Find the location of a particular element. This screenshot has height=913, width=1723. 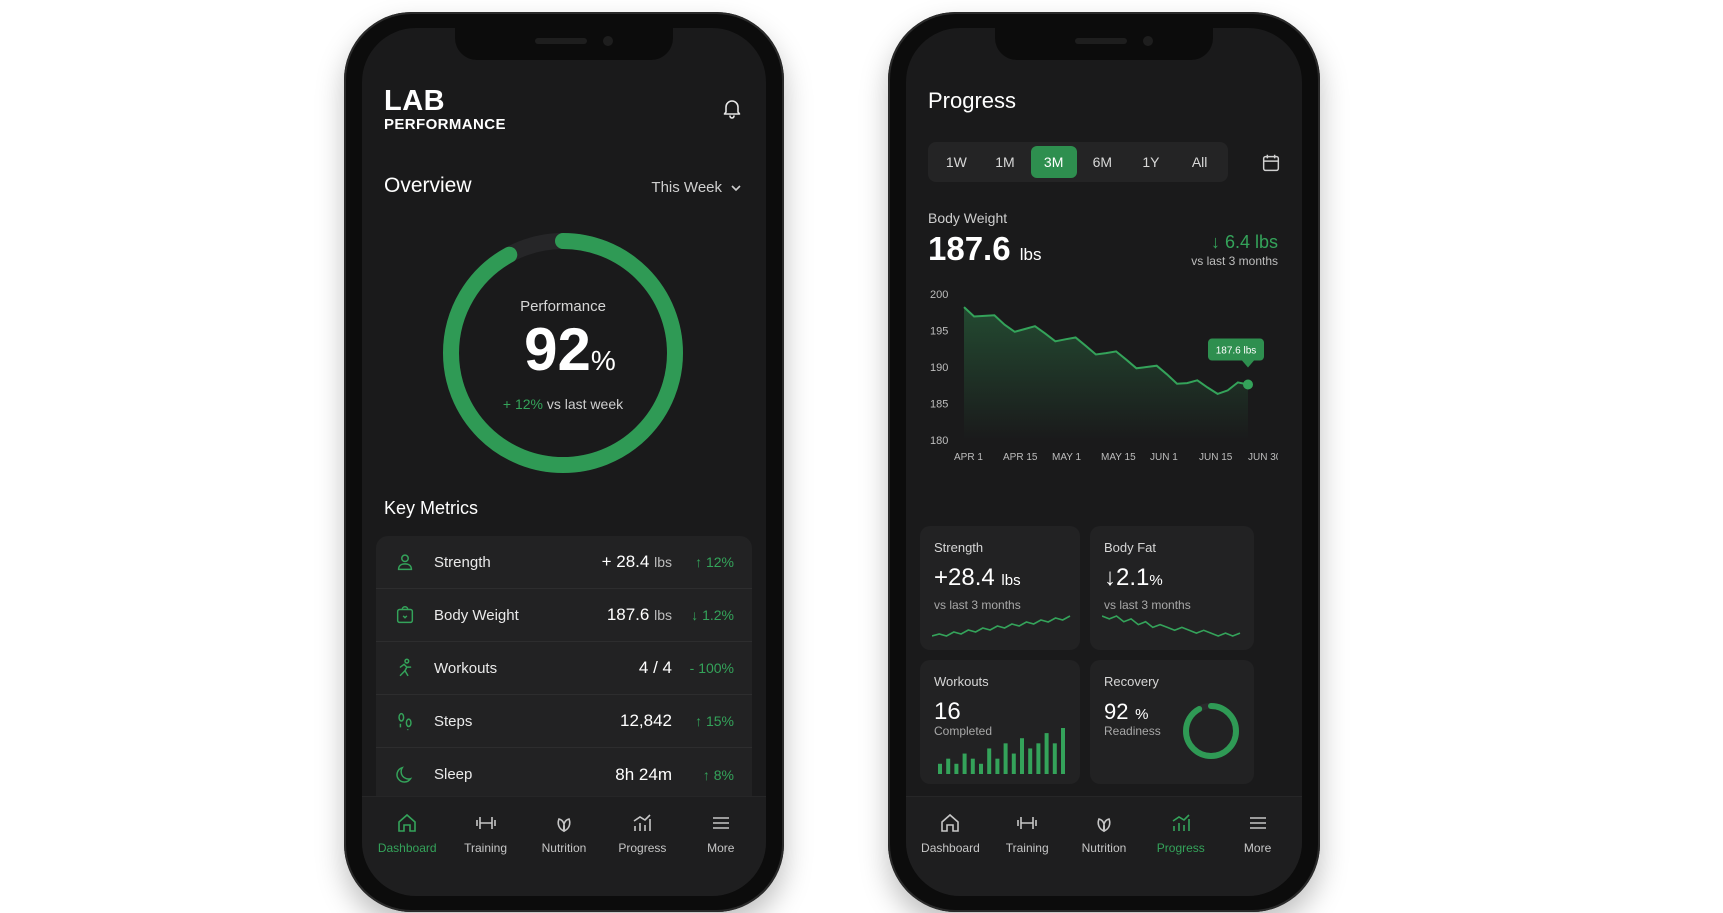

range-option-6m: 6M is located at coordinates (1102, 162).